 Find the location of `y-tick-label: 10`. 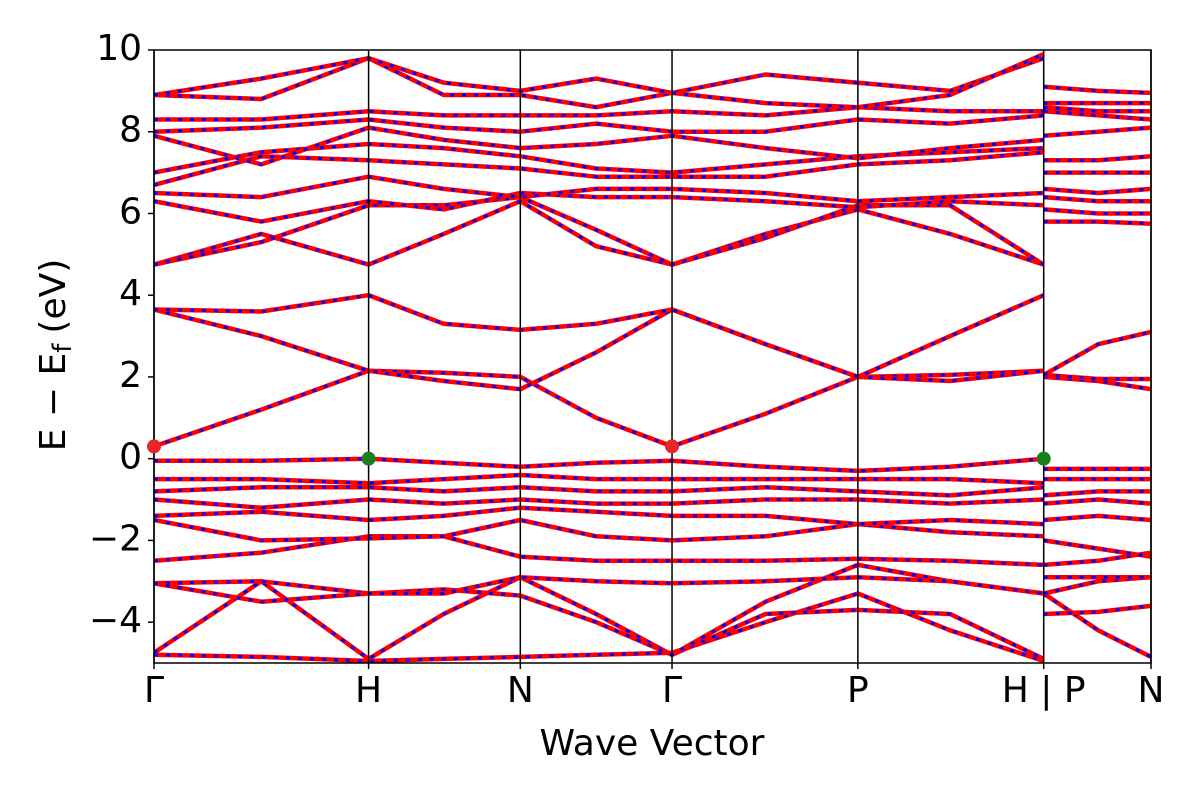

y-tick-label: 10 is located at coordinates (119, 48).